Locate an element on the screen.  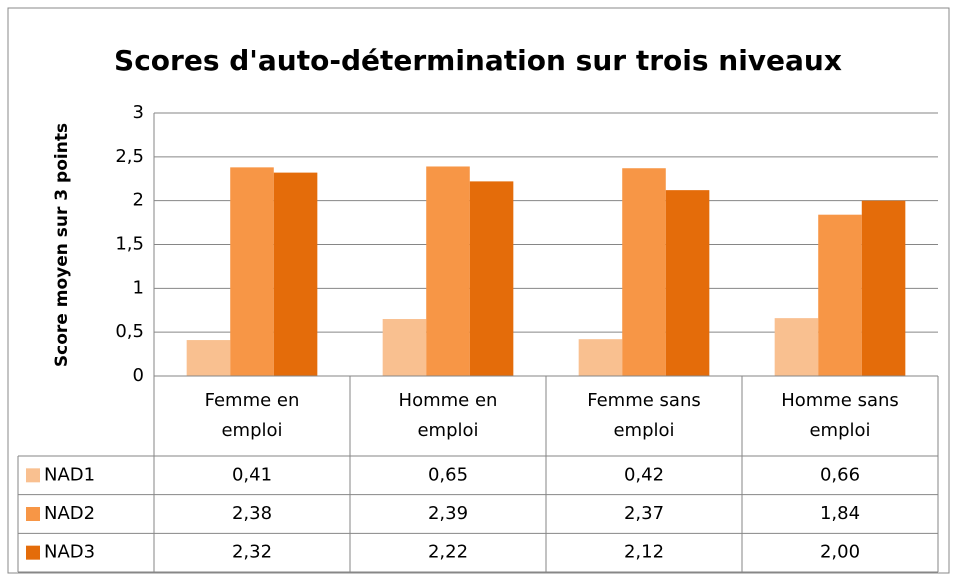
table-value: 0,66 is located at coordinates (840, 474).